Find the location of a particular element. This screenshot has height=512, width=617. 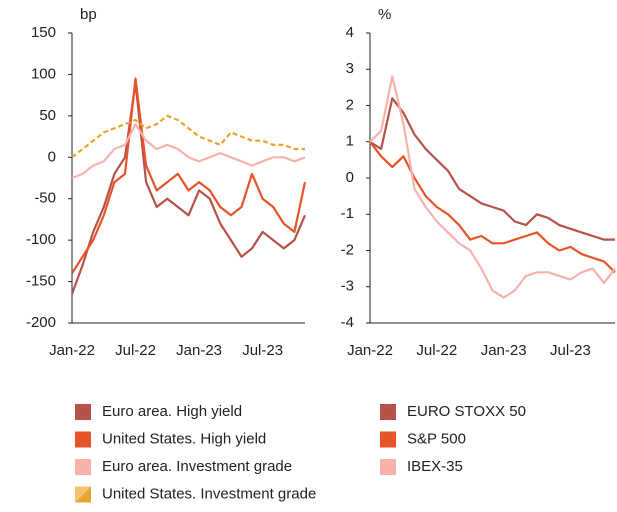

y-tick-label: 150 is located at coordinates (43, 32).